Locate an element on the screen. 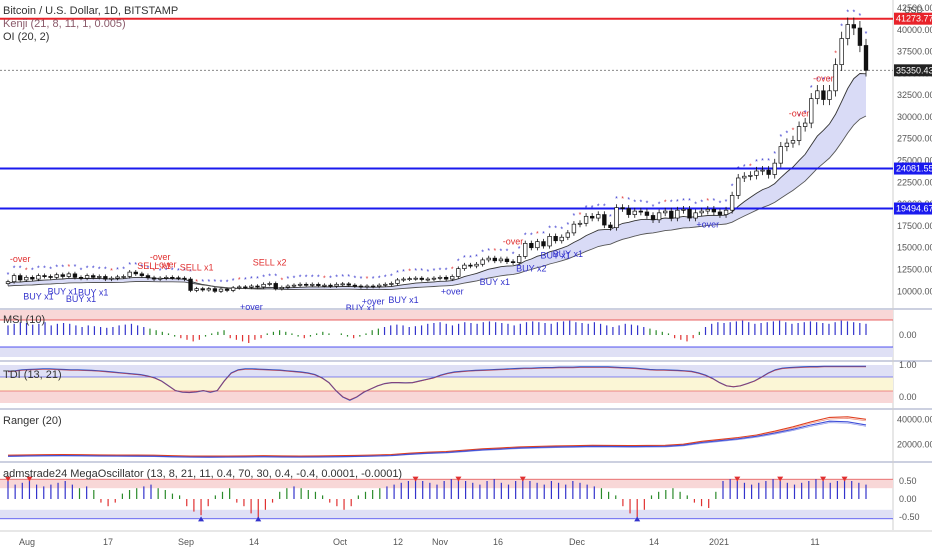 The width and height of the screenshot is (932, 550). time-axis-tick-label: 16 is located at coordinates (498, 542).